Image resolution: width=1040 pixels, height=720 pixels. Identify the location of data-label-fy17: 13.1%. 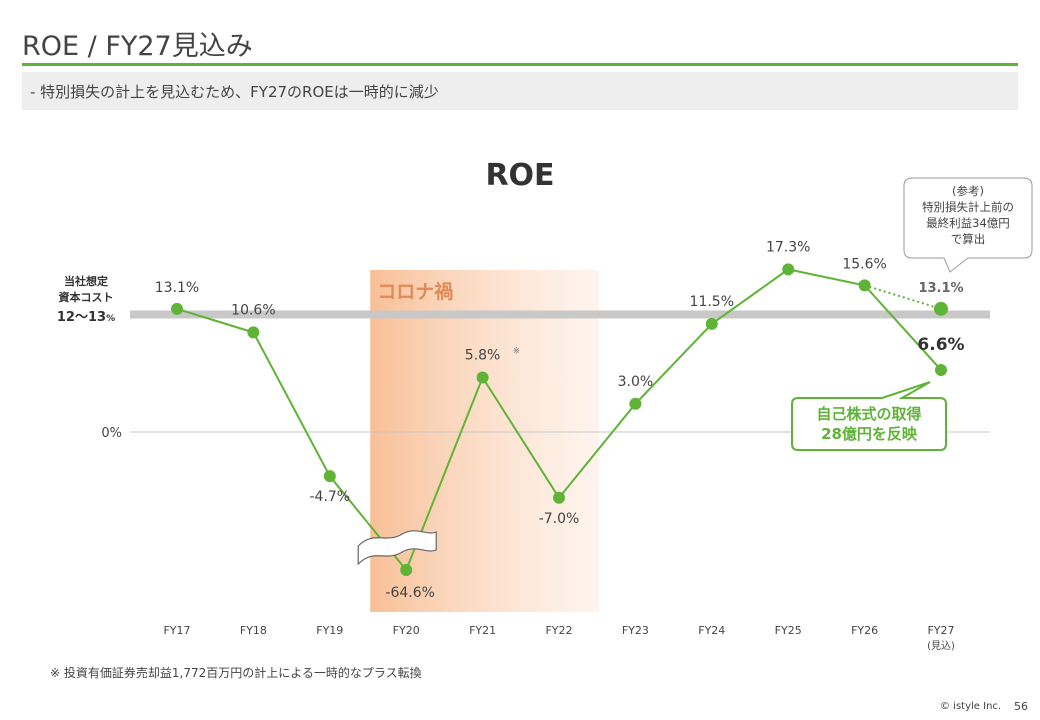
(177, 288).